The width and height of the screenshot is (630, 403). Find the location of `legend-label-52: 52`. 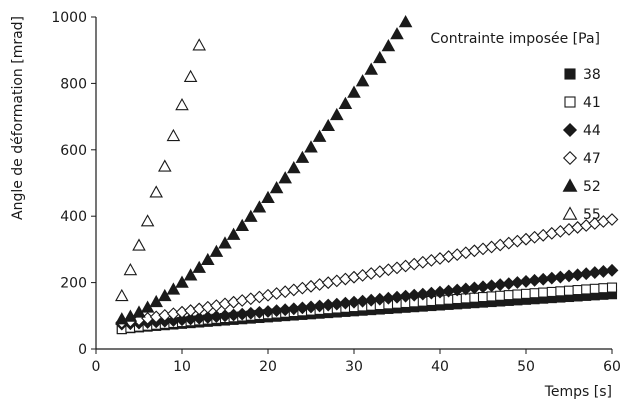

legend-label-52: 52 is located at coordinates (592, 187).